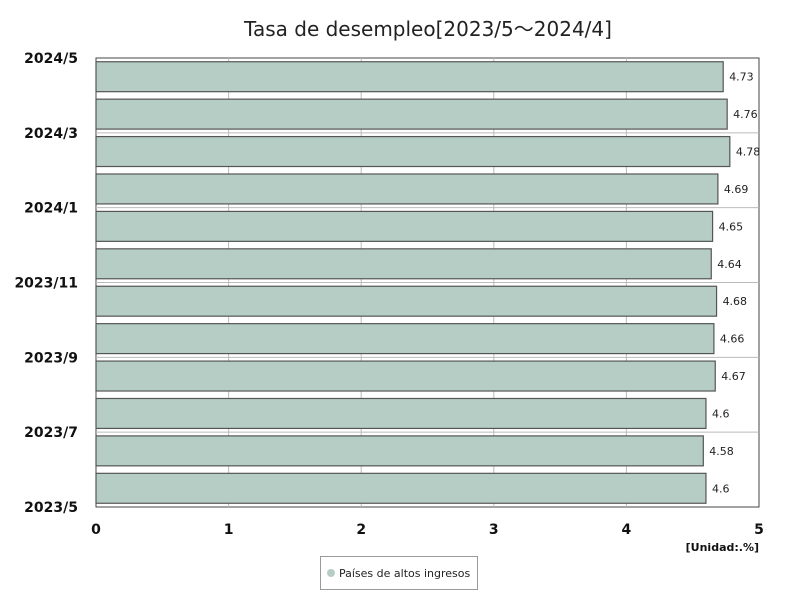 Image resolution: width=800 pixels, height=604 pixels. I want to click on legend-swatch, so click(331, 573).